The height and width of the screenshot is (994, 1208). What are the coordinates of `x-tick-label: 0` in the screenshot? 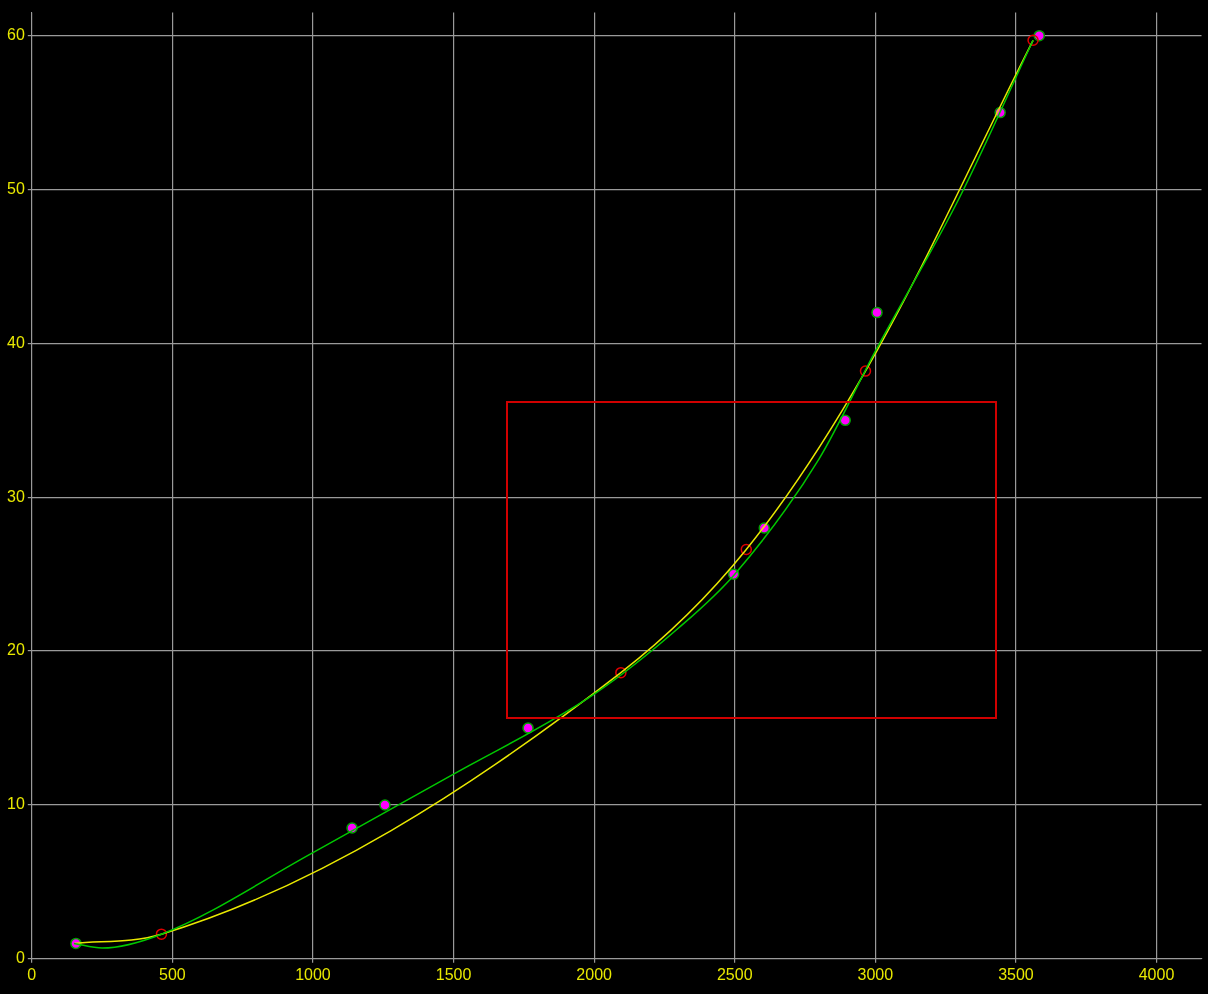 It's located at (32, 974).